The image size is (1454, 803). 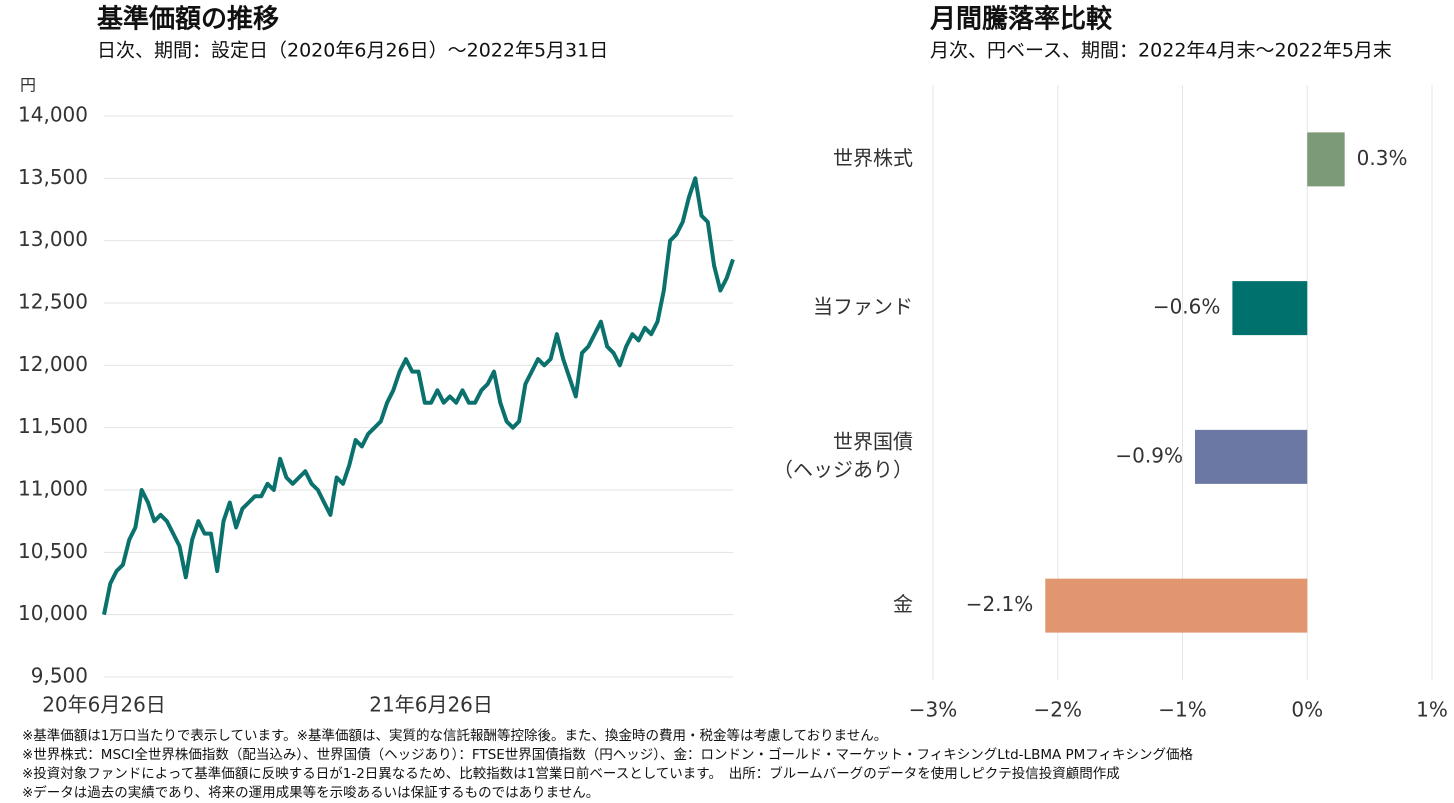 I want to click on data-label: −2.1%, so click(x=1000, y=604).